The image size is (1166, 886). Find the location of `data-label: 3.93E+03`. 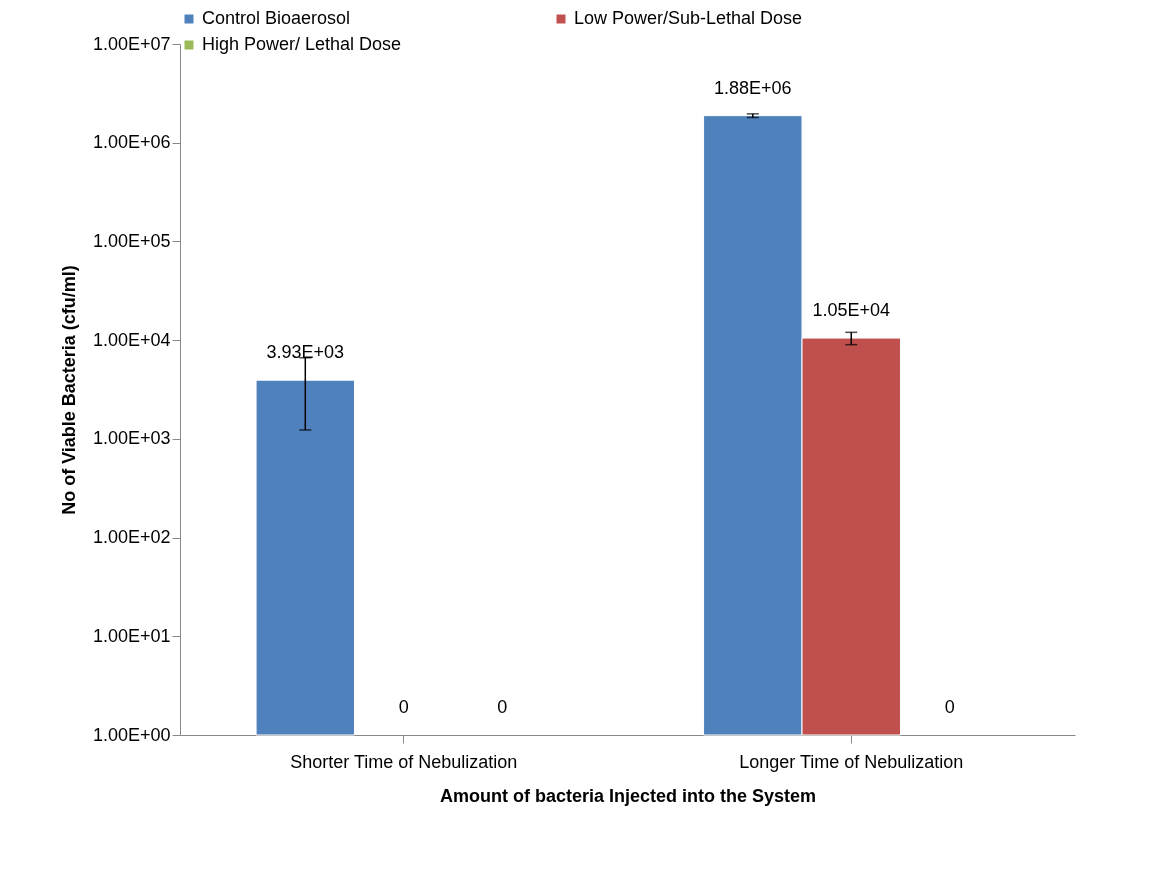

data-label: 3.93E+03 is located at coordinates (305, 352).